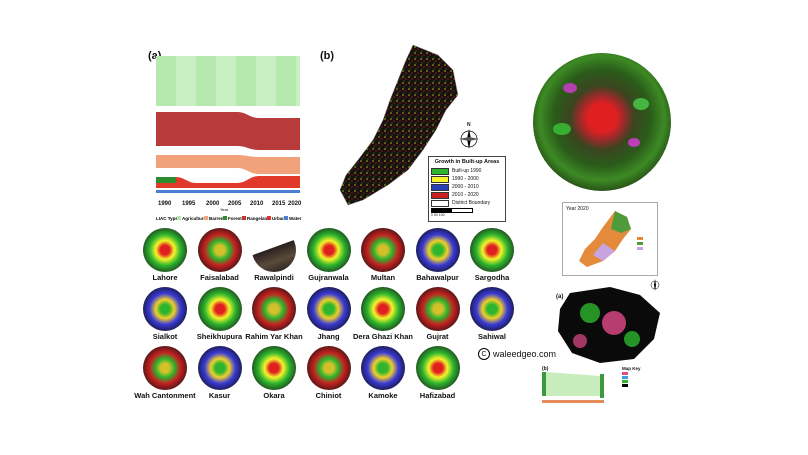  Describe the element at coordinates (467, 162) in the screenshot. I see `growth-legend-title: Growth in Built-up Areas` at that location.